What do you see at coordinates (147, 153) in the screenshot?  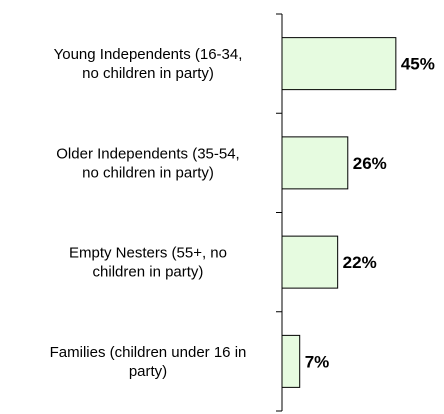 I see `category-label-line: Older Independents (35-54,` at bounding box center [147, 153].